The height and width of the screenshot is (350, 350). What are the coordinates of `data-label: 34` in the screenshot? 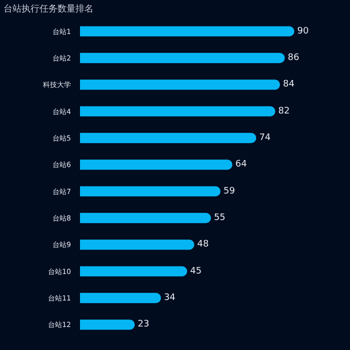 It's located at (170, 298).